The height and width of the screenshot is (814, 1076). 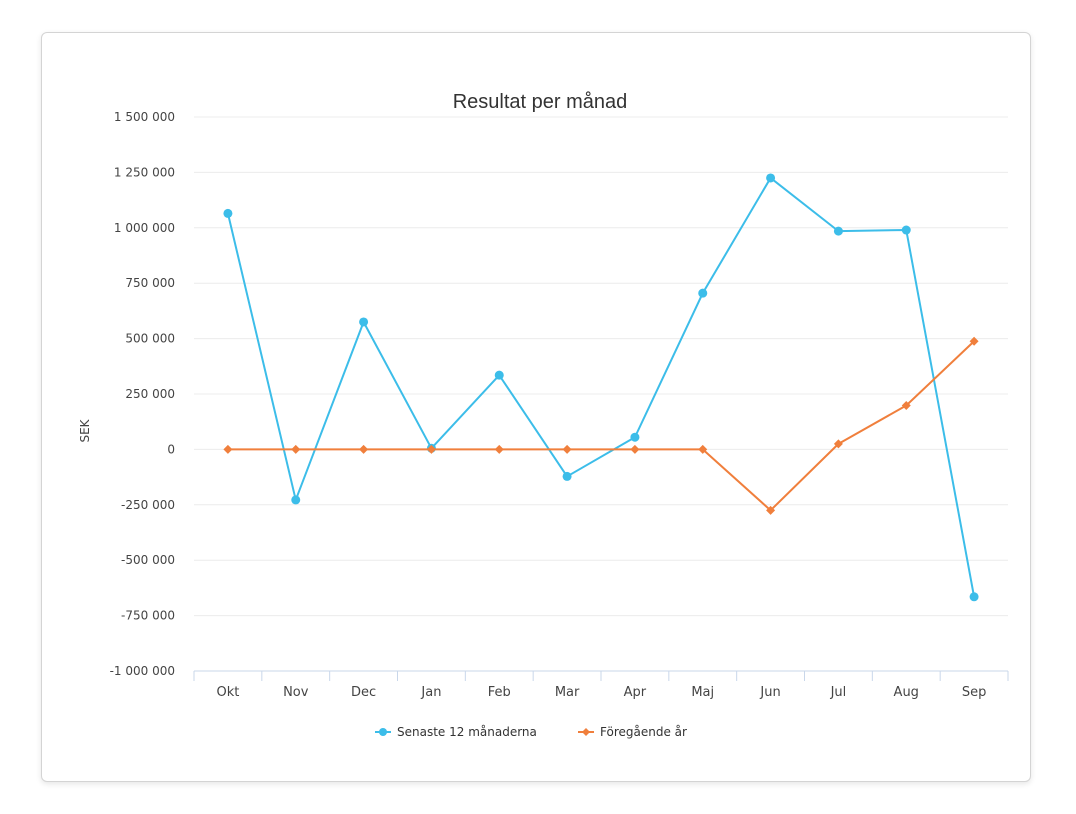 What do you see at coordinates (430, 692) in the screenshot?
I see `x-tick-label: Jan` at bounding box center [430, 692].